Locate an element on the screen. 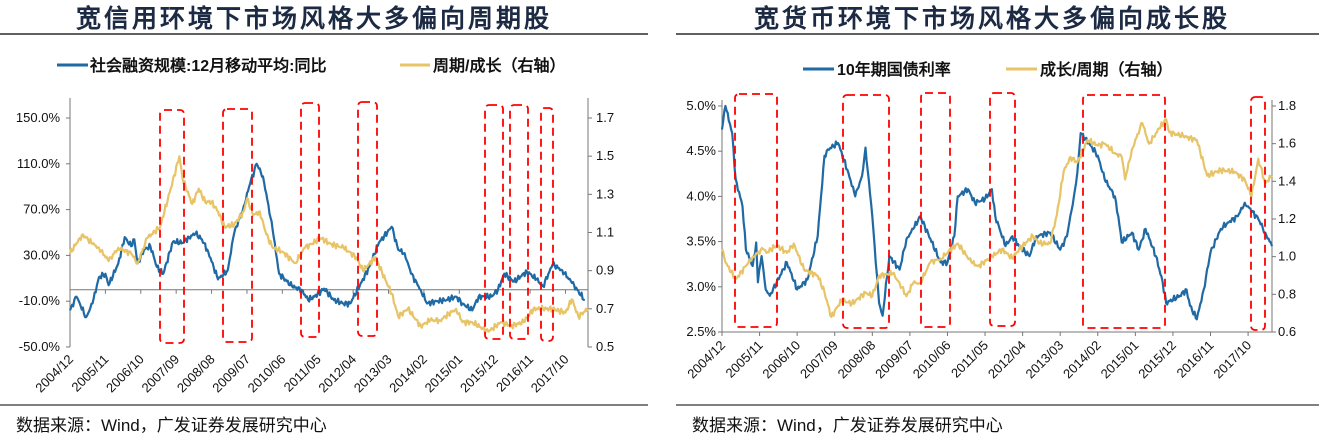  right-y-tick-label: 0.5 is located at coordinates (605, 346).